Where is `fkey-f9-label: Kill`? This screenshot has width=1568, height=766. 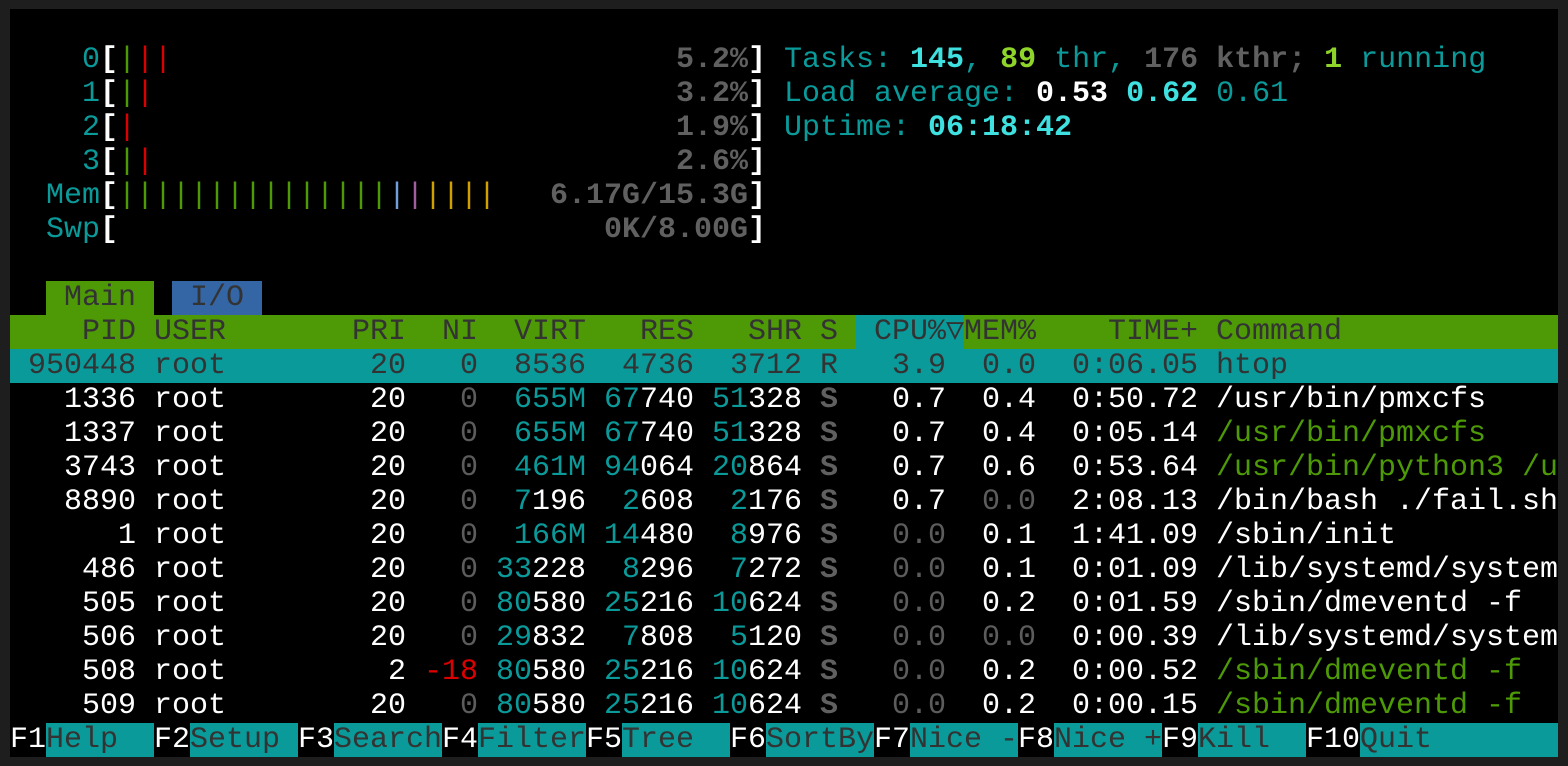
fkey-f9-label: Kill is located at coordinates (1252, 740).